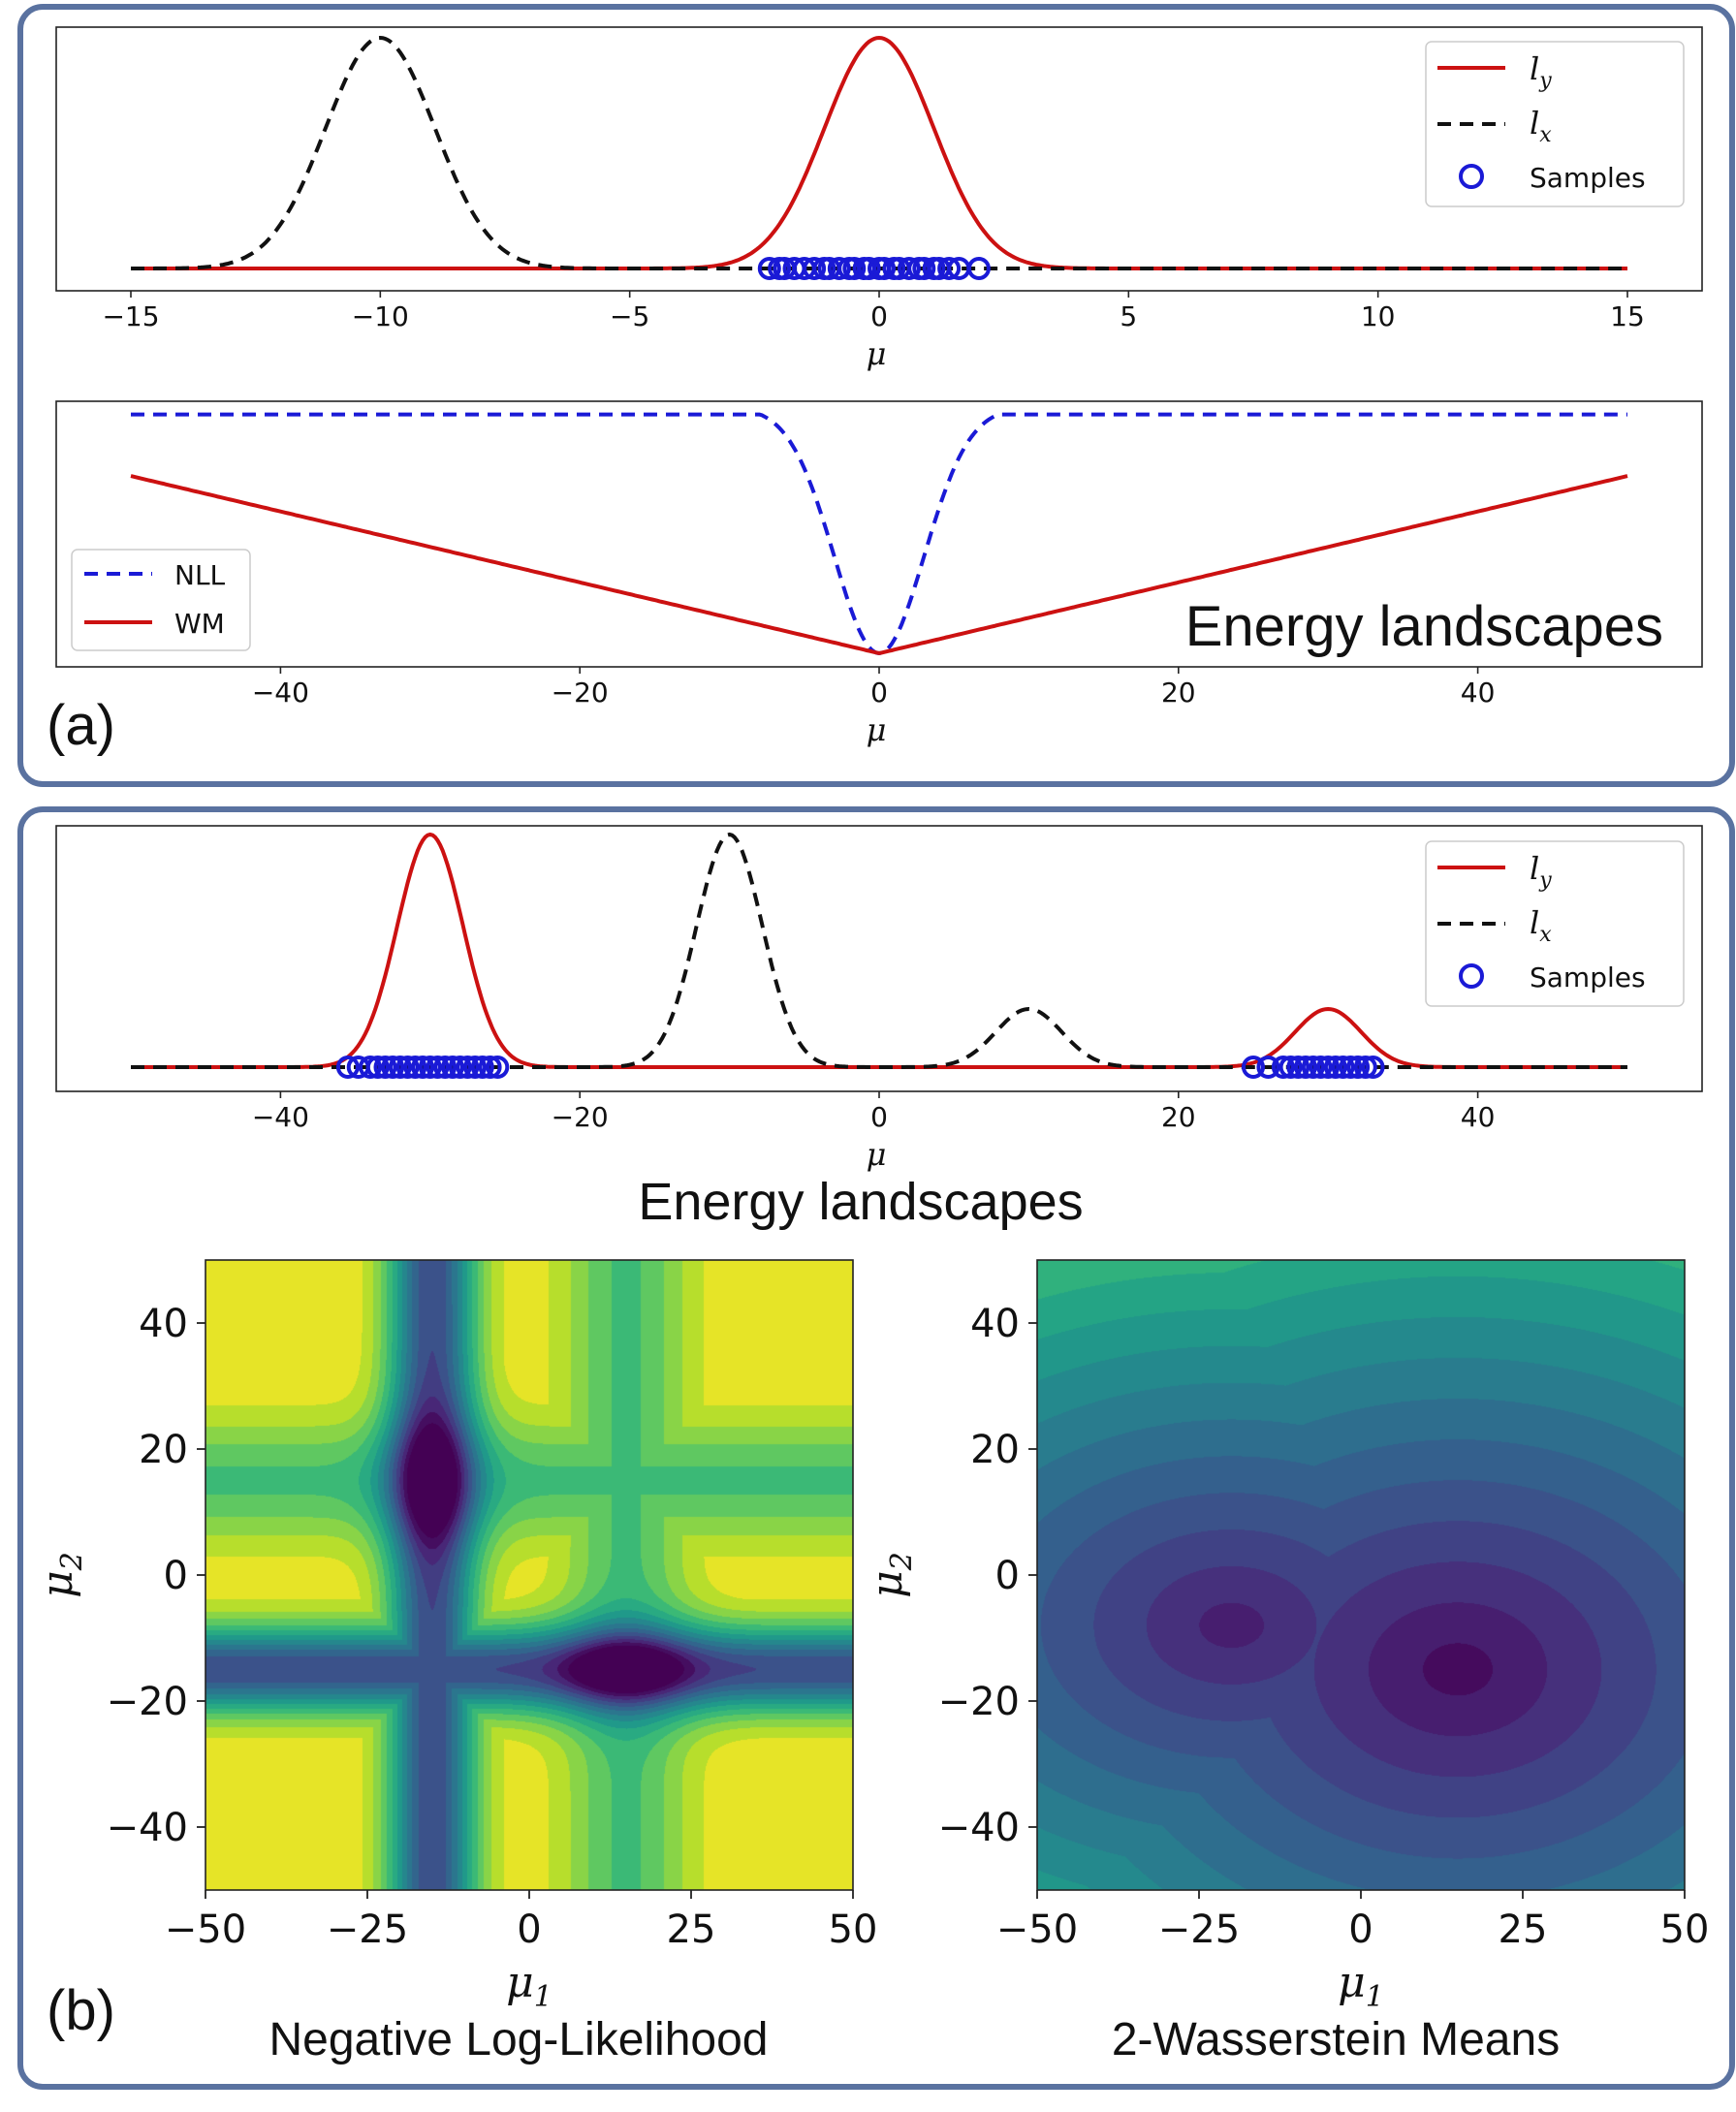 The width and height of the screenshot is (1736, 2112). I want to click on x-tick-label: −5, so click(629, 316).